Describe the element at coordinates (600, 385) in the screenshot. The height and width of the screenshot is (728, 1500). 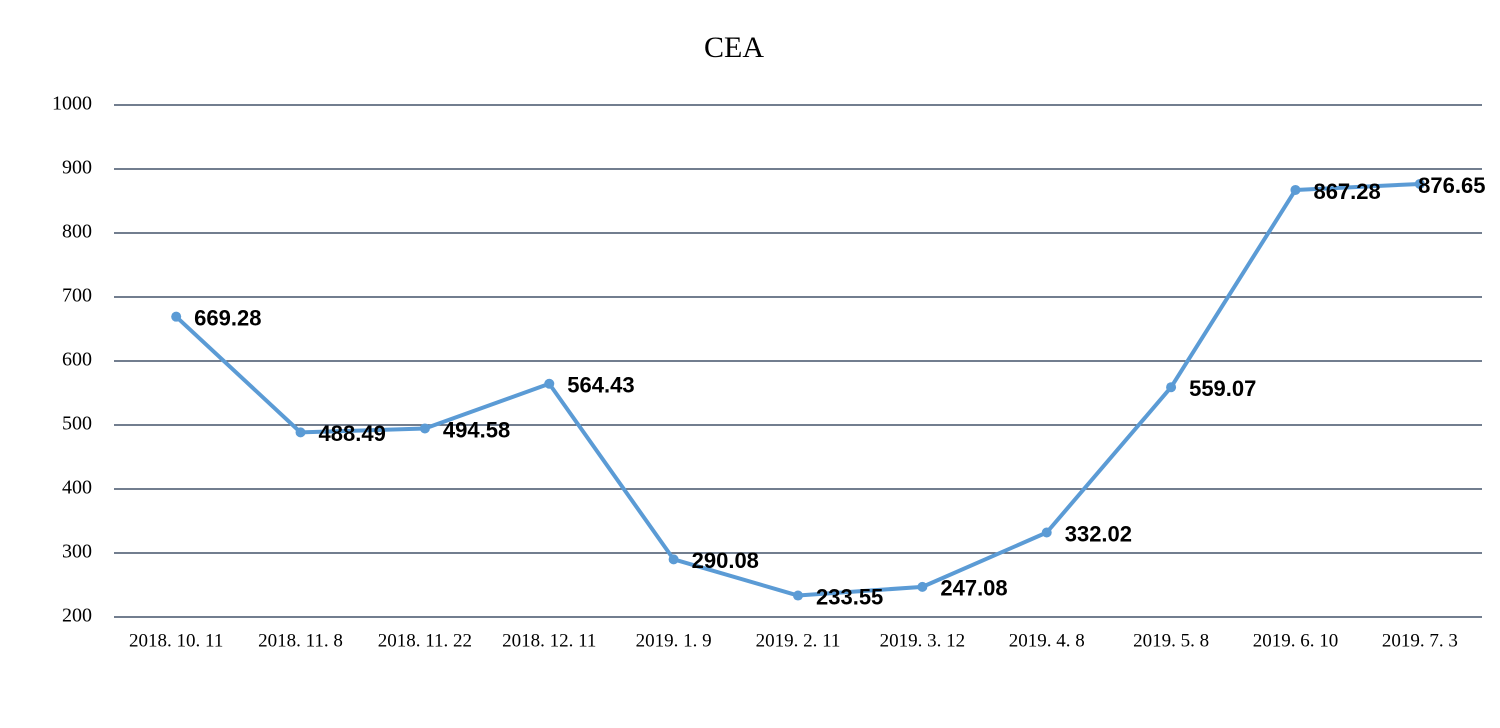
I see `data-label: 564.43` at that location.